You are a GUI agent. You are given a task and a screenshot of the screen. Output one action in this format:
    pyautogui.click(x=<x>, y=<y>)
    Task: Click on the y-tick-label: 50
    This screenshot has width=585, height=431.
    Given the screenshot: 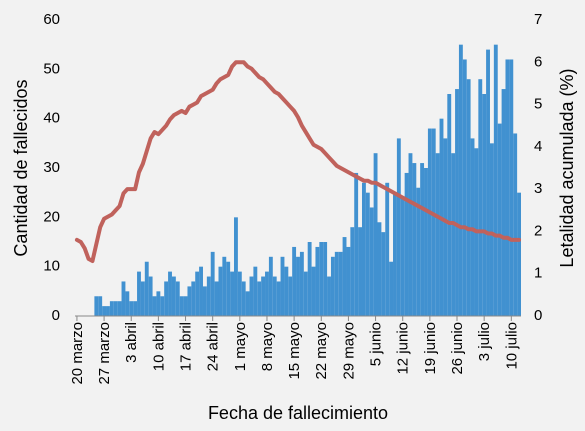 What is the action you would take?
    pyautogui.click(x=51, y=68)
    